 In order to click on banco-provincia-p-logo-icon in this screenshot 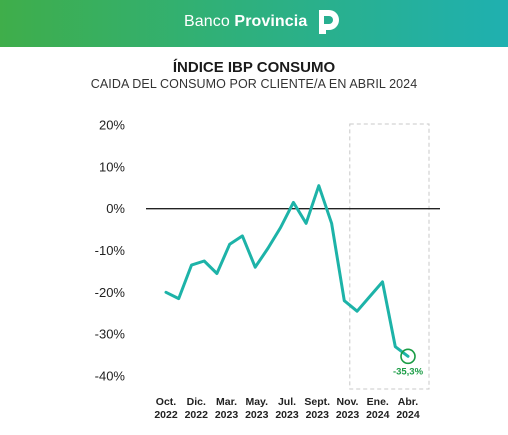, I will do `click(329, 22)`.